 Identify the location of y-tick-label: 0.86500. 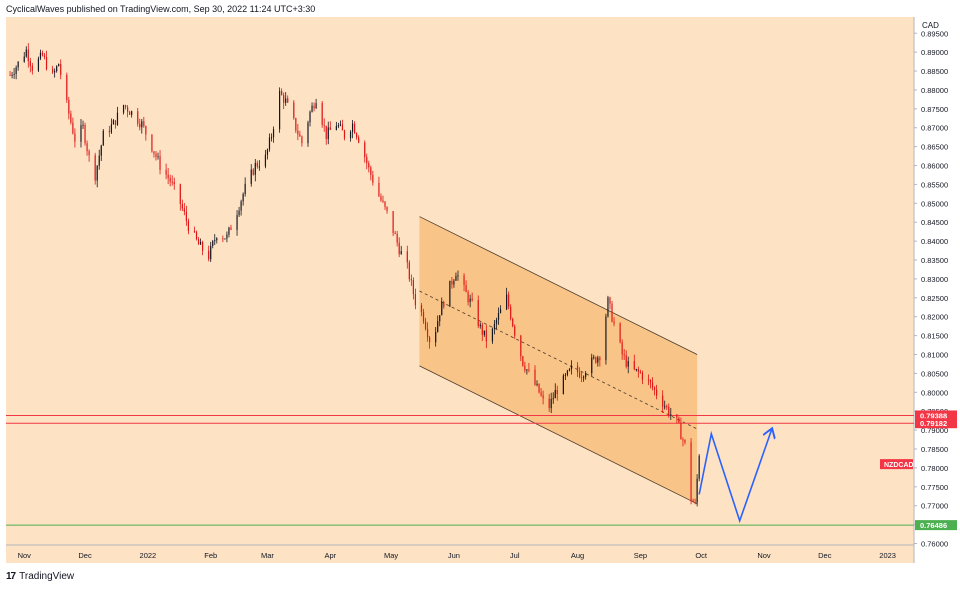
(934, 147).